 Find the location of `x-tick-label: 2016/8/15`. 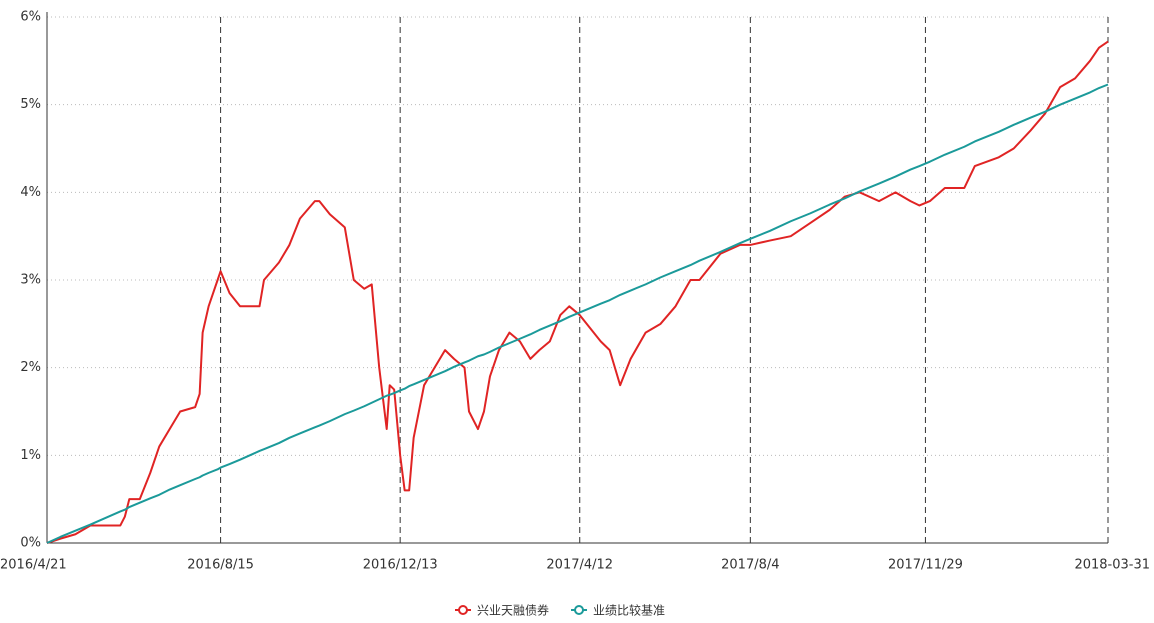

x-tick-label: 2016/8/15 is located at coordinates (220, 565).